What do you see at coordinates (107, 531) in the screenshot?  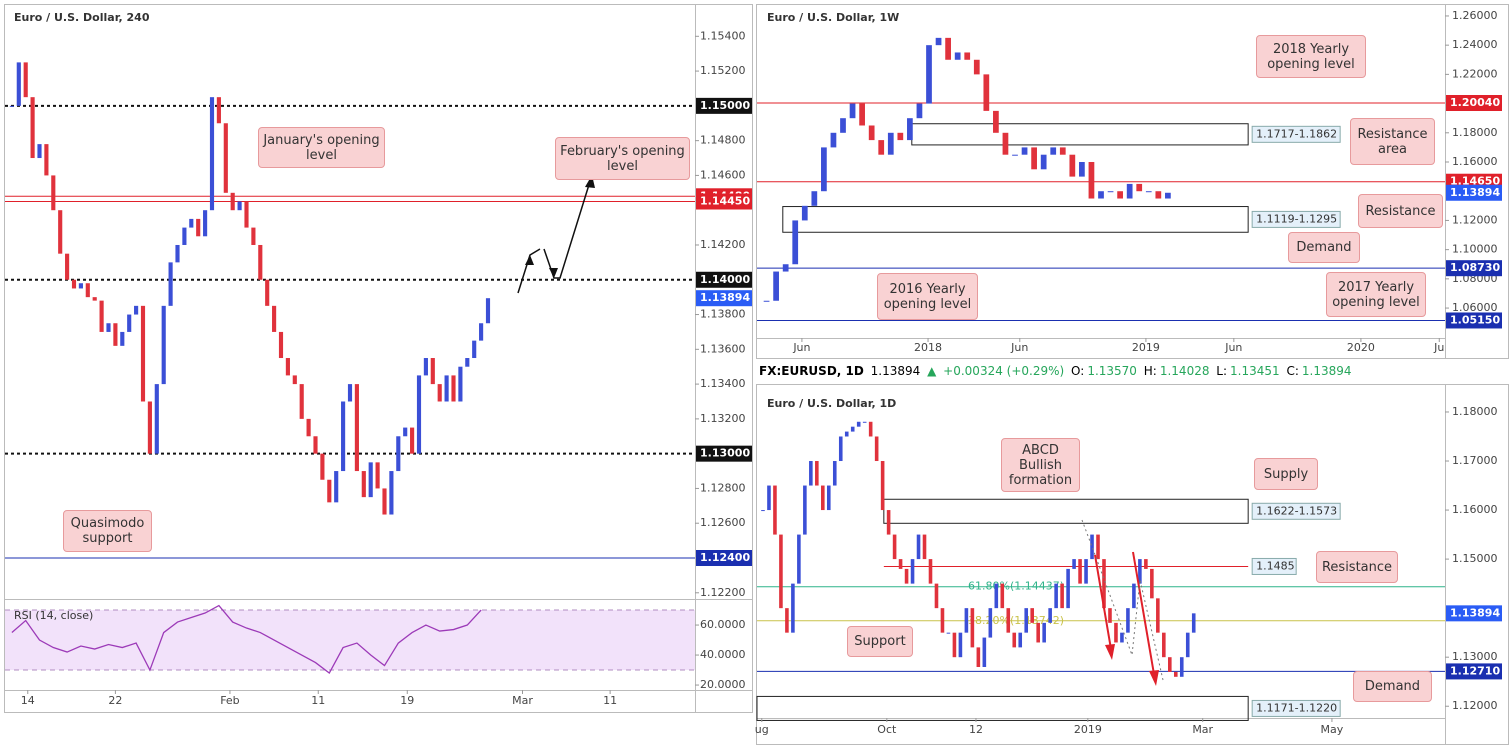 I see `callout: Quasimodo support` at bounding box center [107, 531].